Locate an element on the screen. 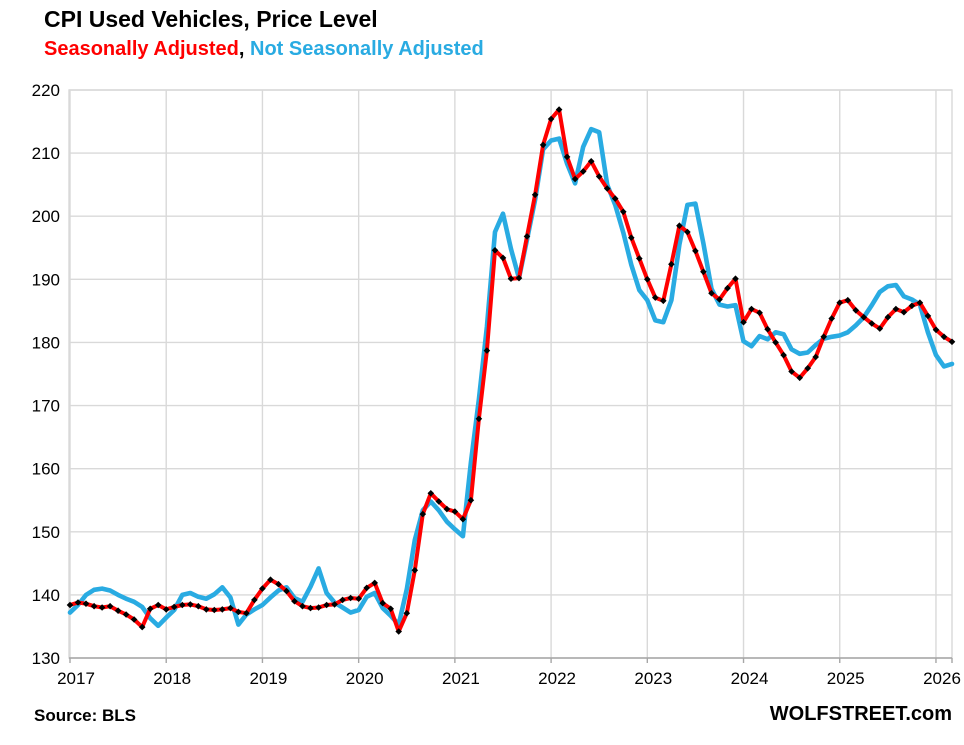 This screenshot has width=964, height=745. x-tick-label: 2023 is located at coordinates (653, 678).